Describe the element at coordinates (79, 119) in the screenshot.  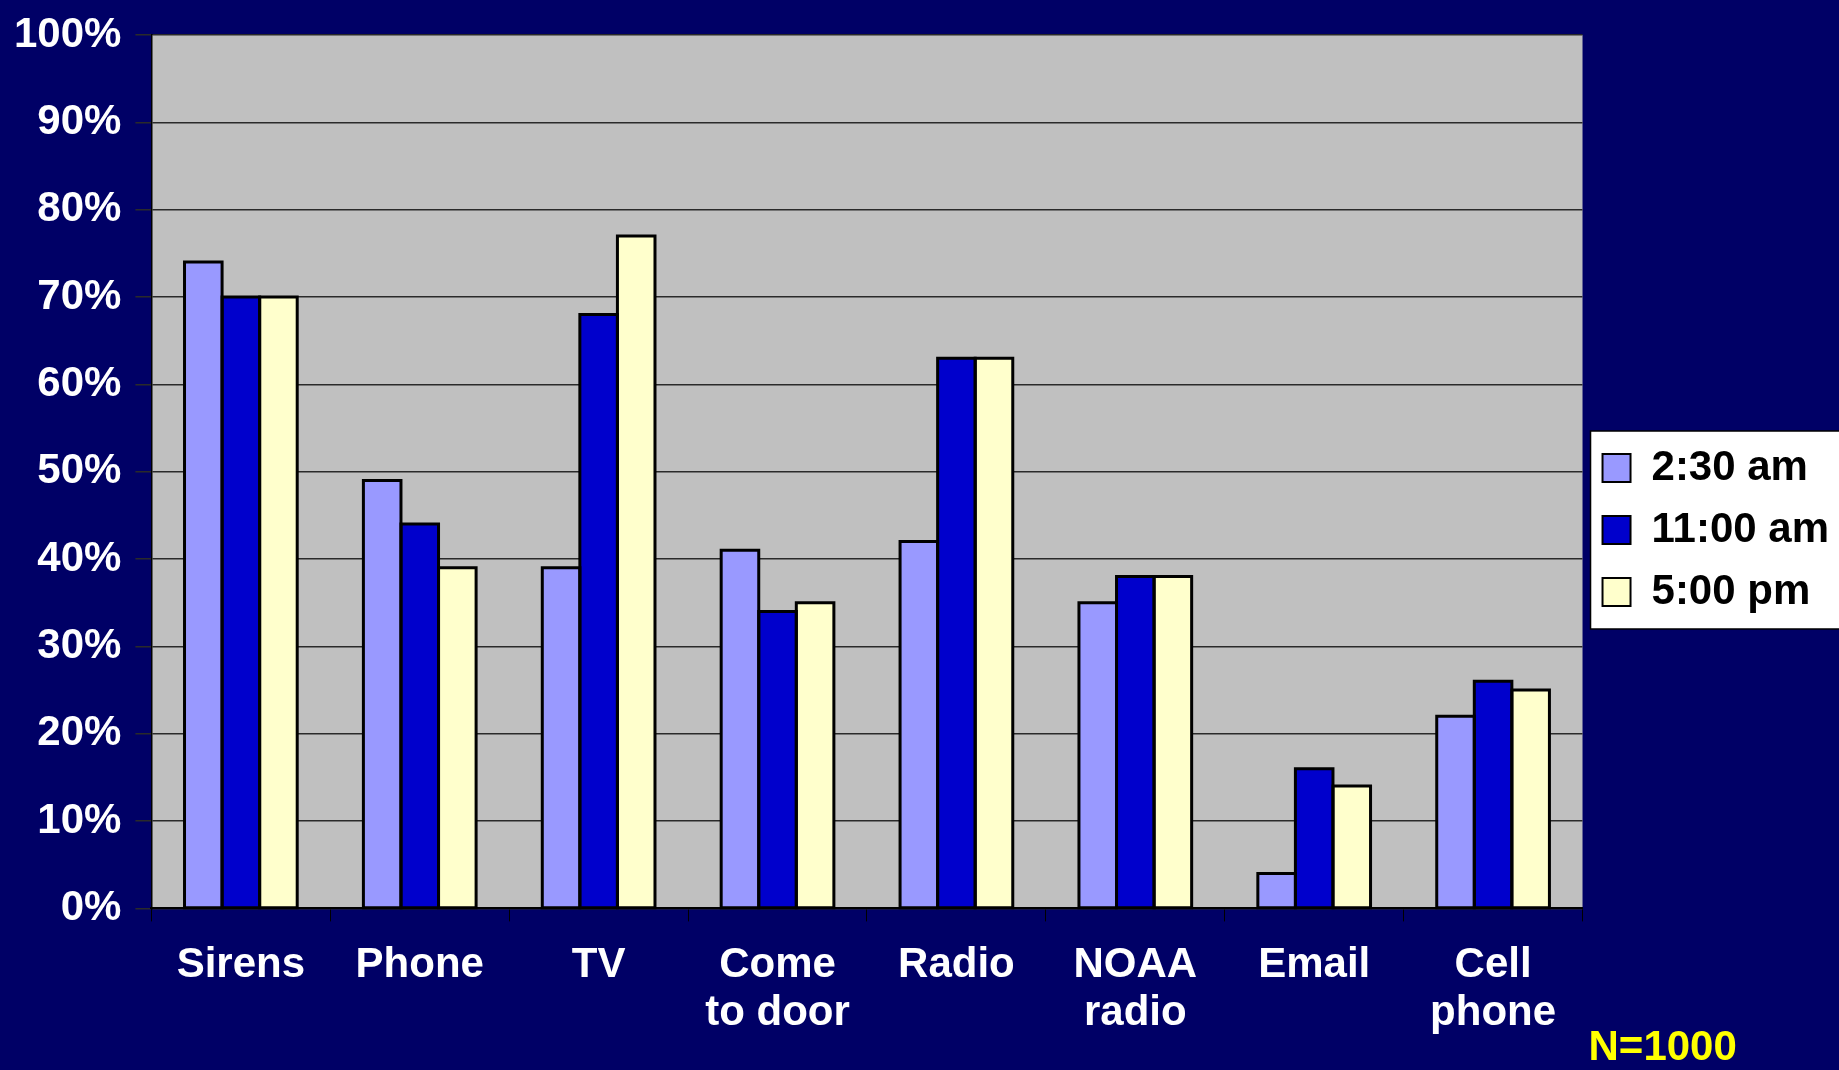
I see `y-tick-label: 90%` at that location.